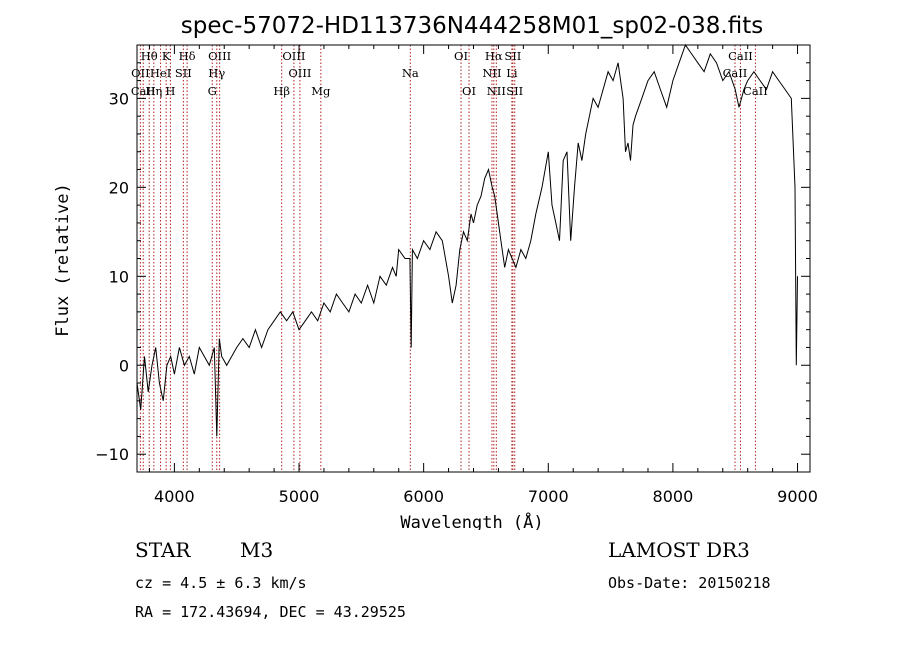  Describe the element at coordinates (119, 98) in the screenshot. I see `y-tick-label: 30` at that location.